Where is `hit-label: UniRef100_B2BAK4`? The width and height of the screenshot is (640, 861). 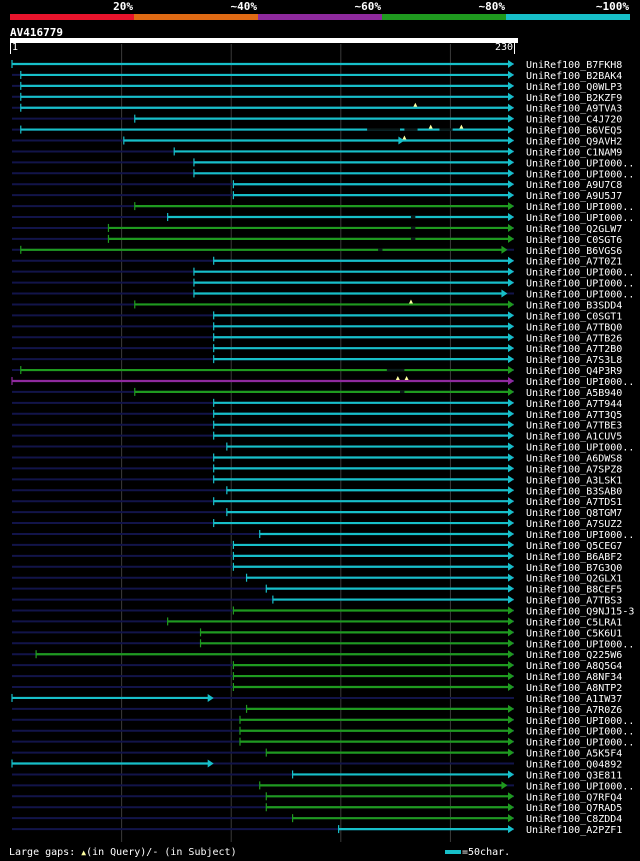
hit-label: UniRef100_B2BAK4 is located at coordinates (574, 76).